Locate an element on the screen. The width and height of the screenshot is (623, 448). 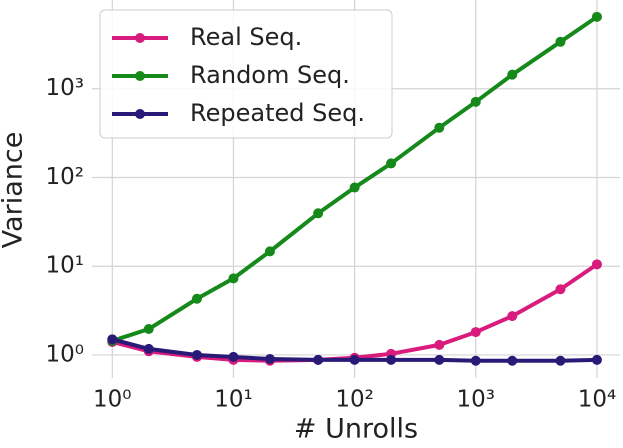
y-tick-label: 10⁰ is located at coordinates (65, 354).